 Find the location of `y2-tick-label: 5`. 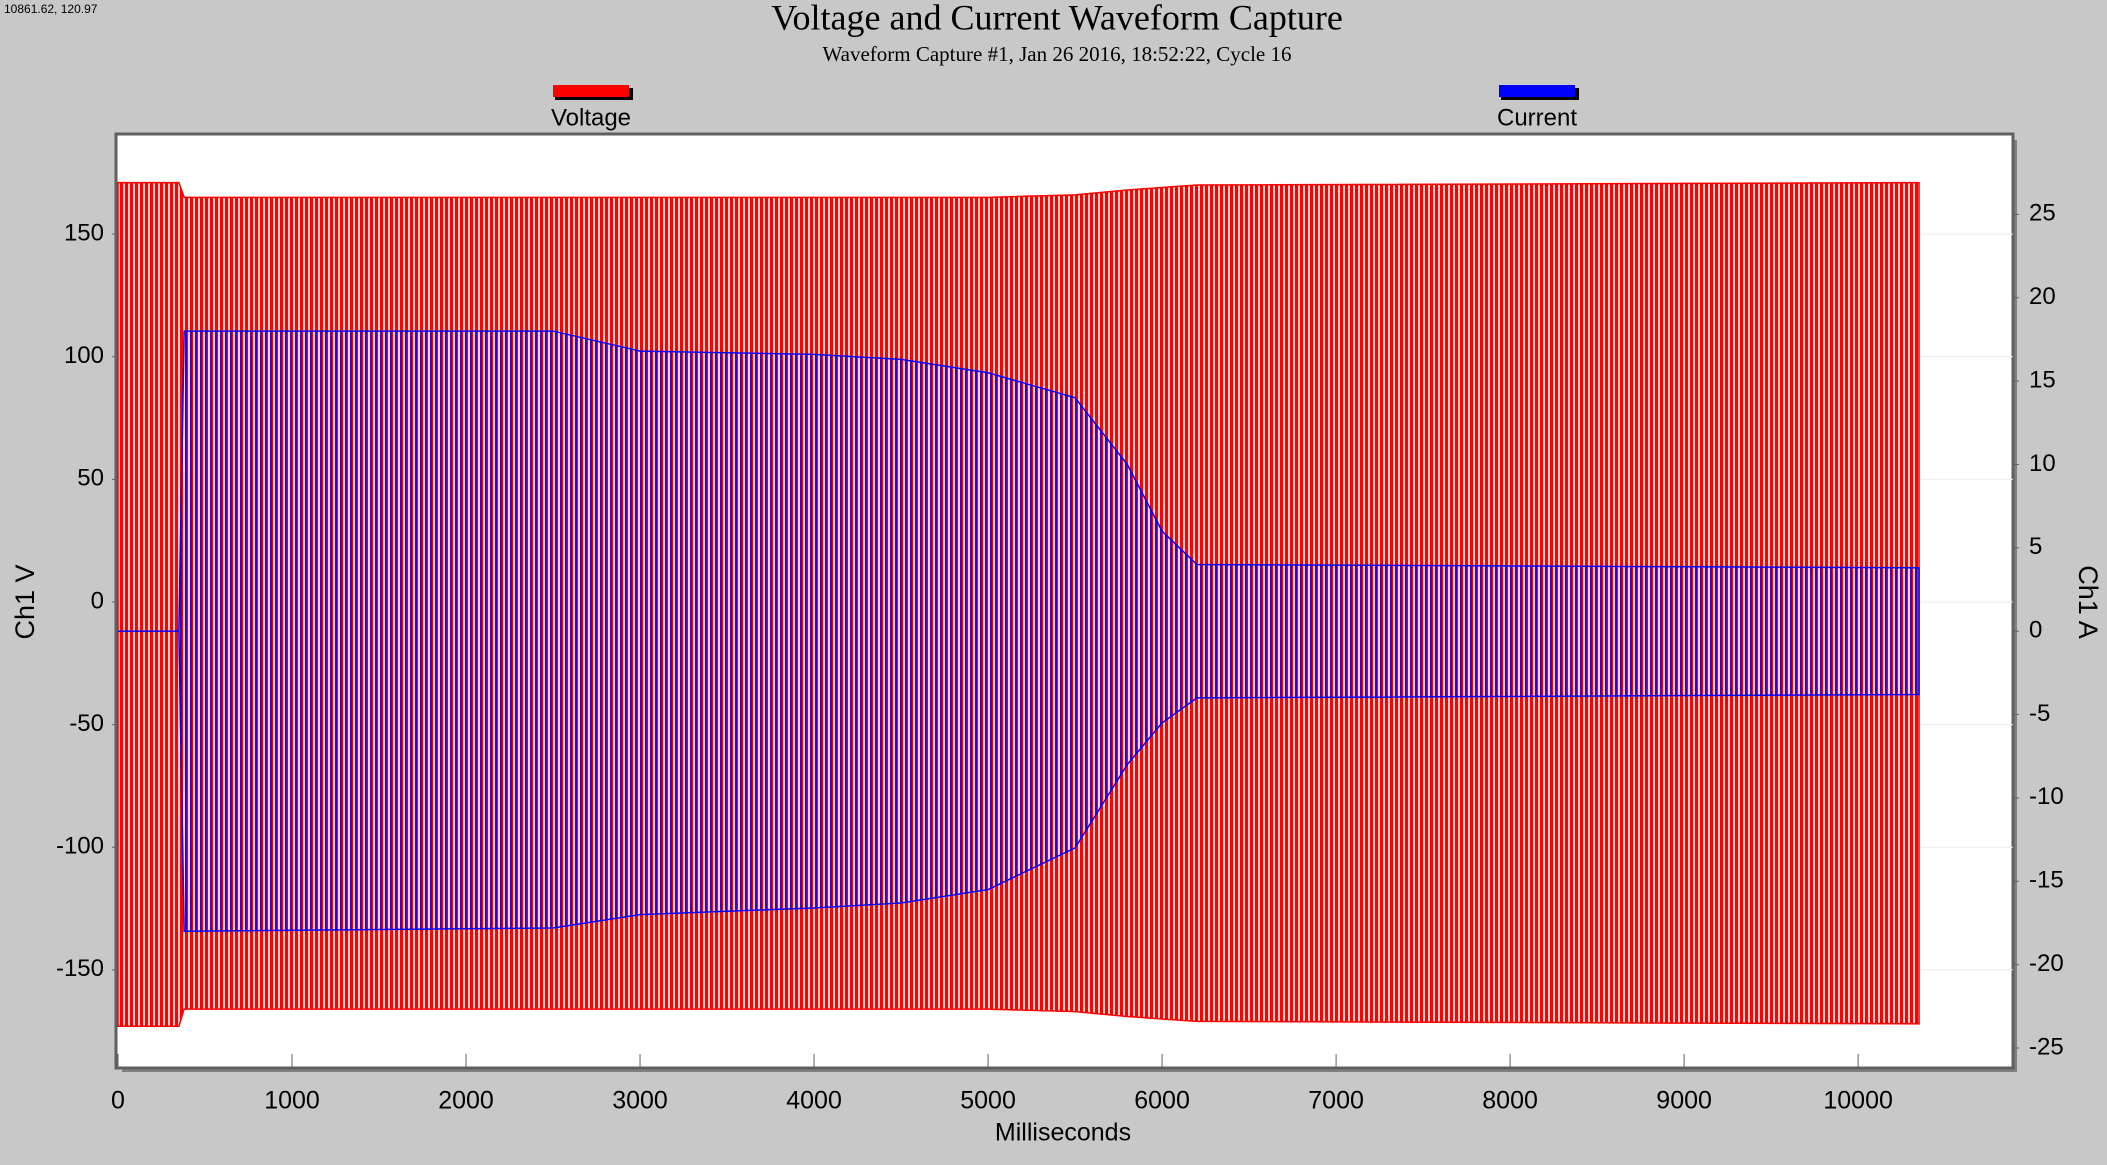

y2-tick-label: 5 is located at coordinates (2035, 546).